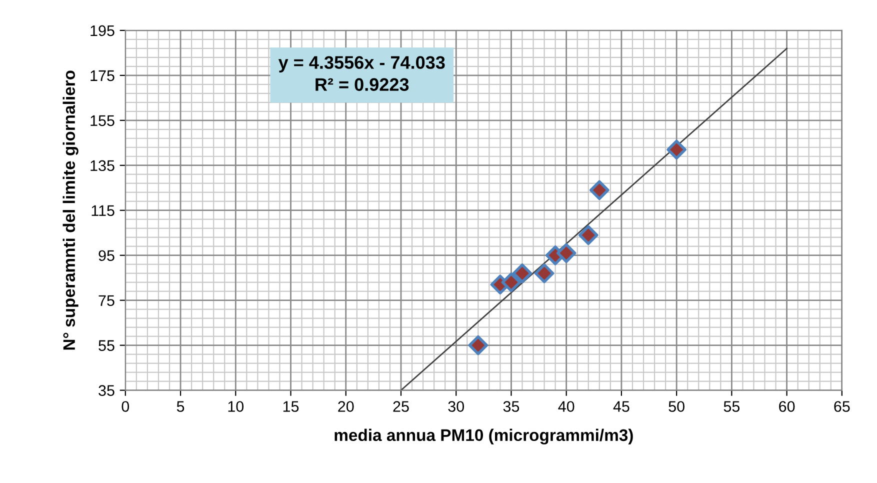 The image size is (877, 483). What do you see at coordinates (70, 210) in the screenshot?
I see `y-axis-title: N° superamnti del limite giornaliero` at bounding box center [70, 210].